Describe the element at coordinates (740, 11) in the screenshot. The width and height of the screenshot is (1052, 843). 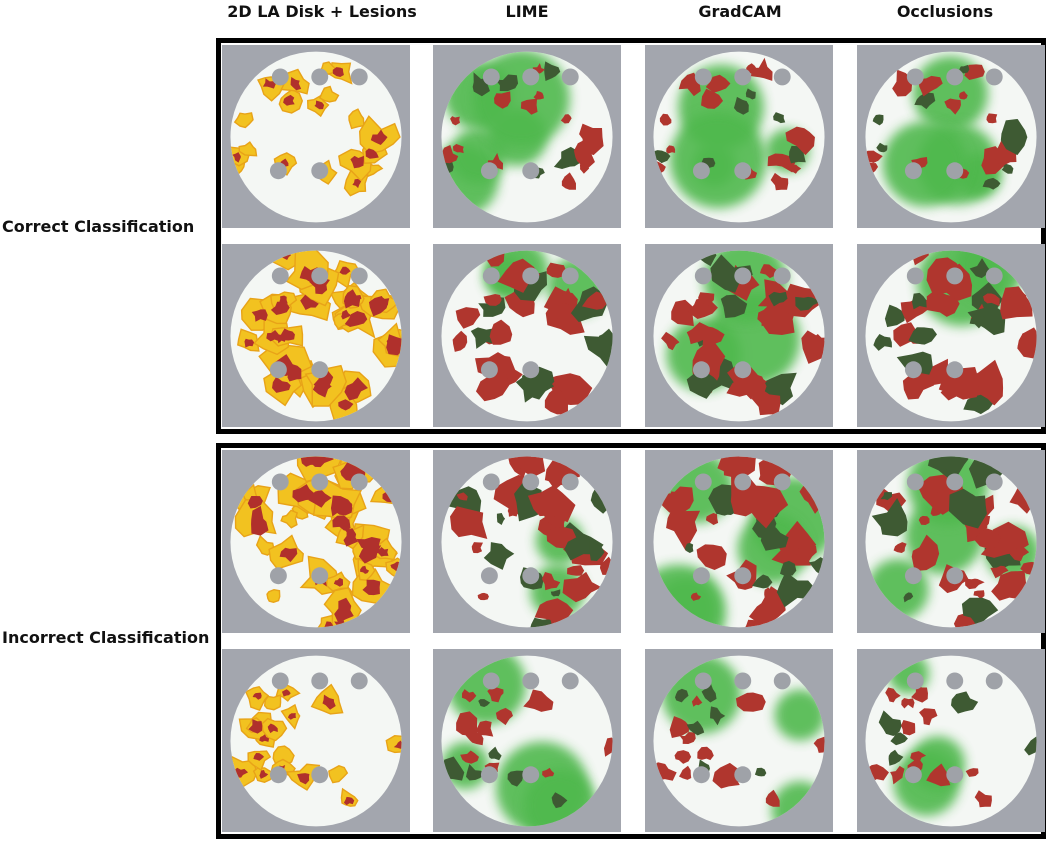
I see `column-header-gradcam: GradCAM` at that location.